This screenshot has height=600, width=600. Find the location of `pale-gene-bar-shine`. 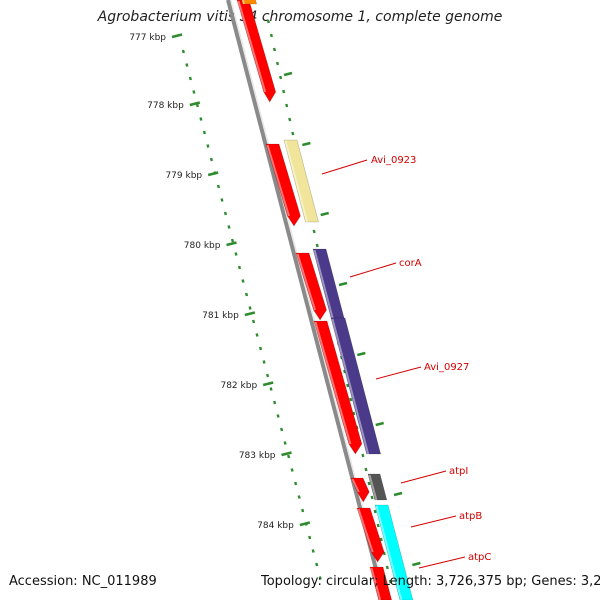

pale-gene-bar-shine is located at coordinates (296, 181).